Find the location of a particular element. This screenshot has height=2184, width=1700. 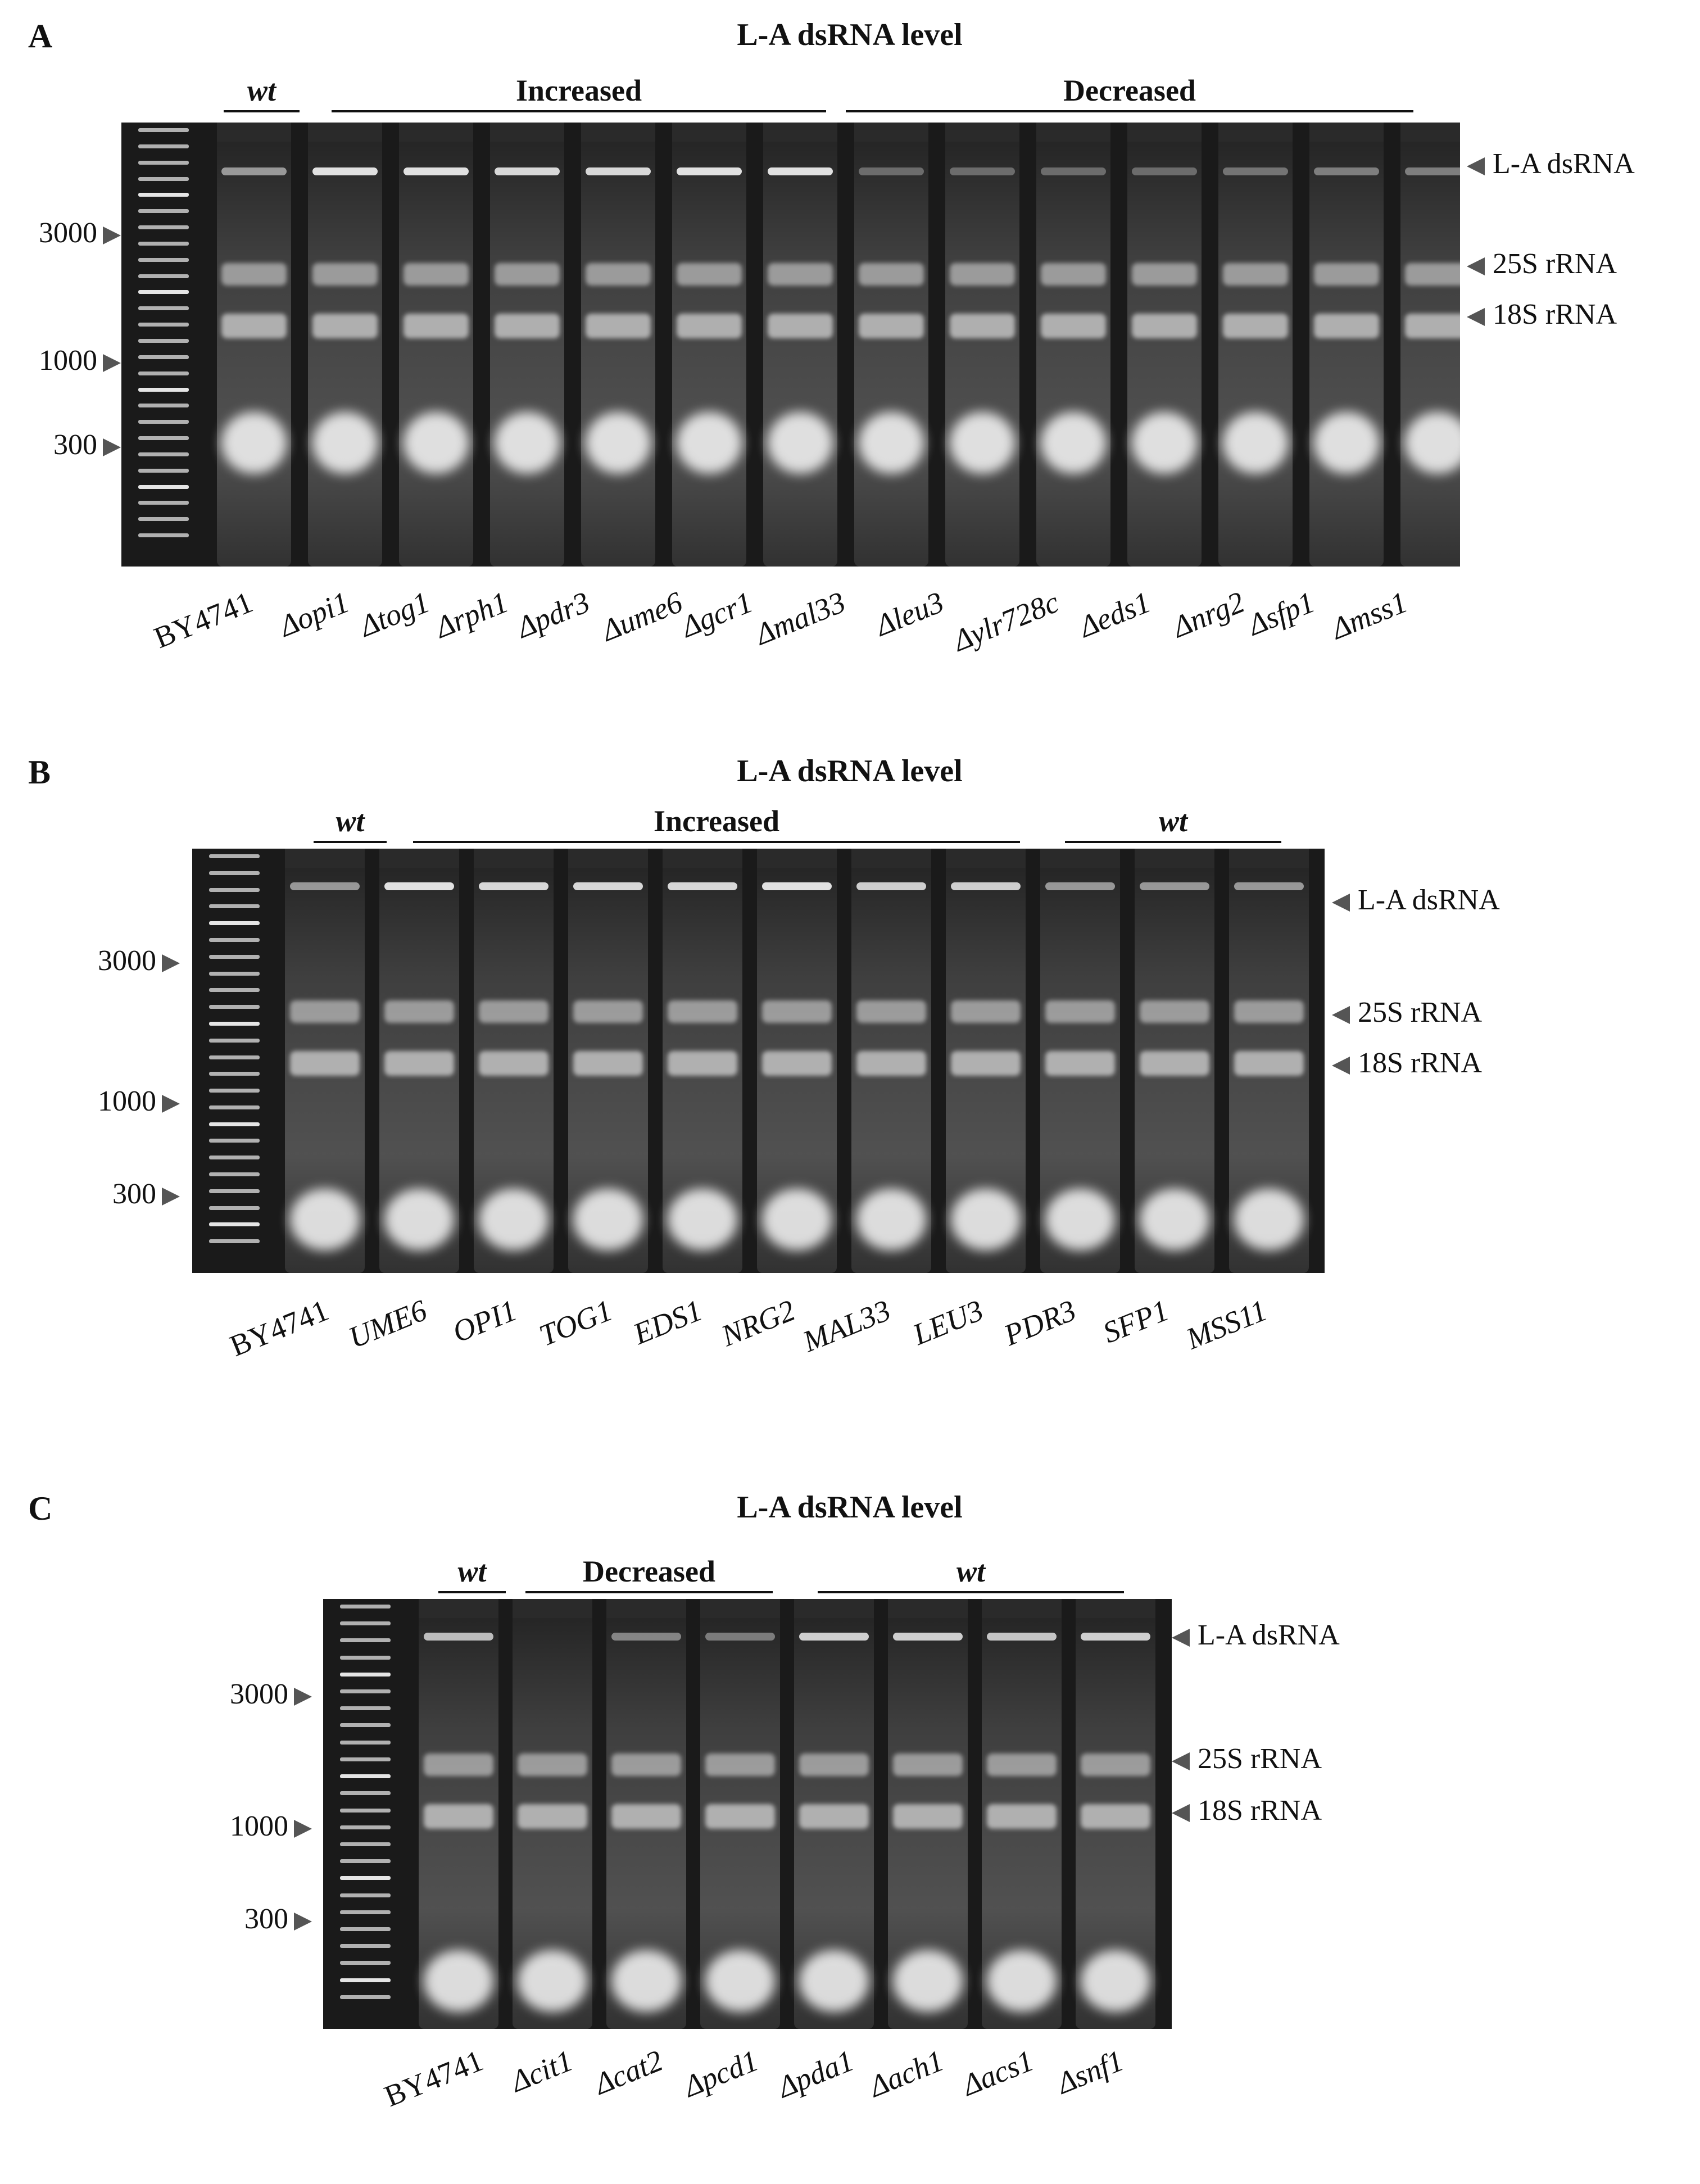

label-la-dsrna: L-A dsRNA is located at coordinates (1551, 163).